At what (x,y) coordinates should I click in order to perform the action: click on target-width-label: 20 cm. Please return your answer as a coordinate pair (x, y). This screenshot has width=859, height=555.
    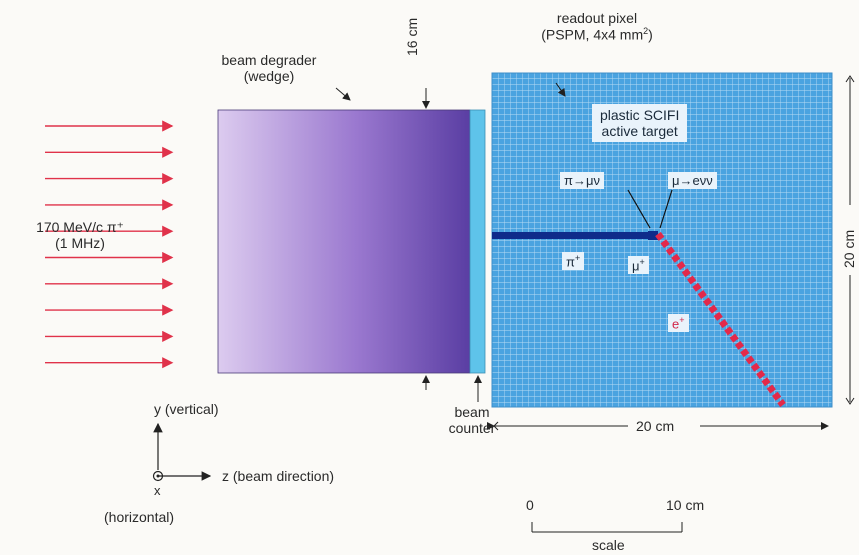
    Looking at the image, I should click on (655, 426).